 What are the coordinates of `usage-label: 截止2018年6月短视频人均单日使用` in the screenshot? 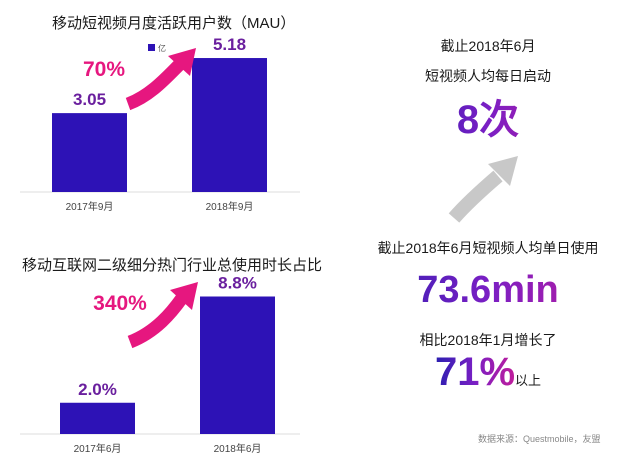 It's located at (488, 248).